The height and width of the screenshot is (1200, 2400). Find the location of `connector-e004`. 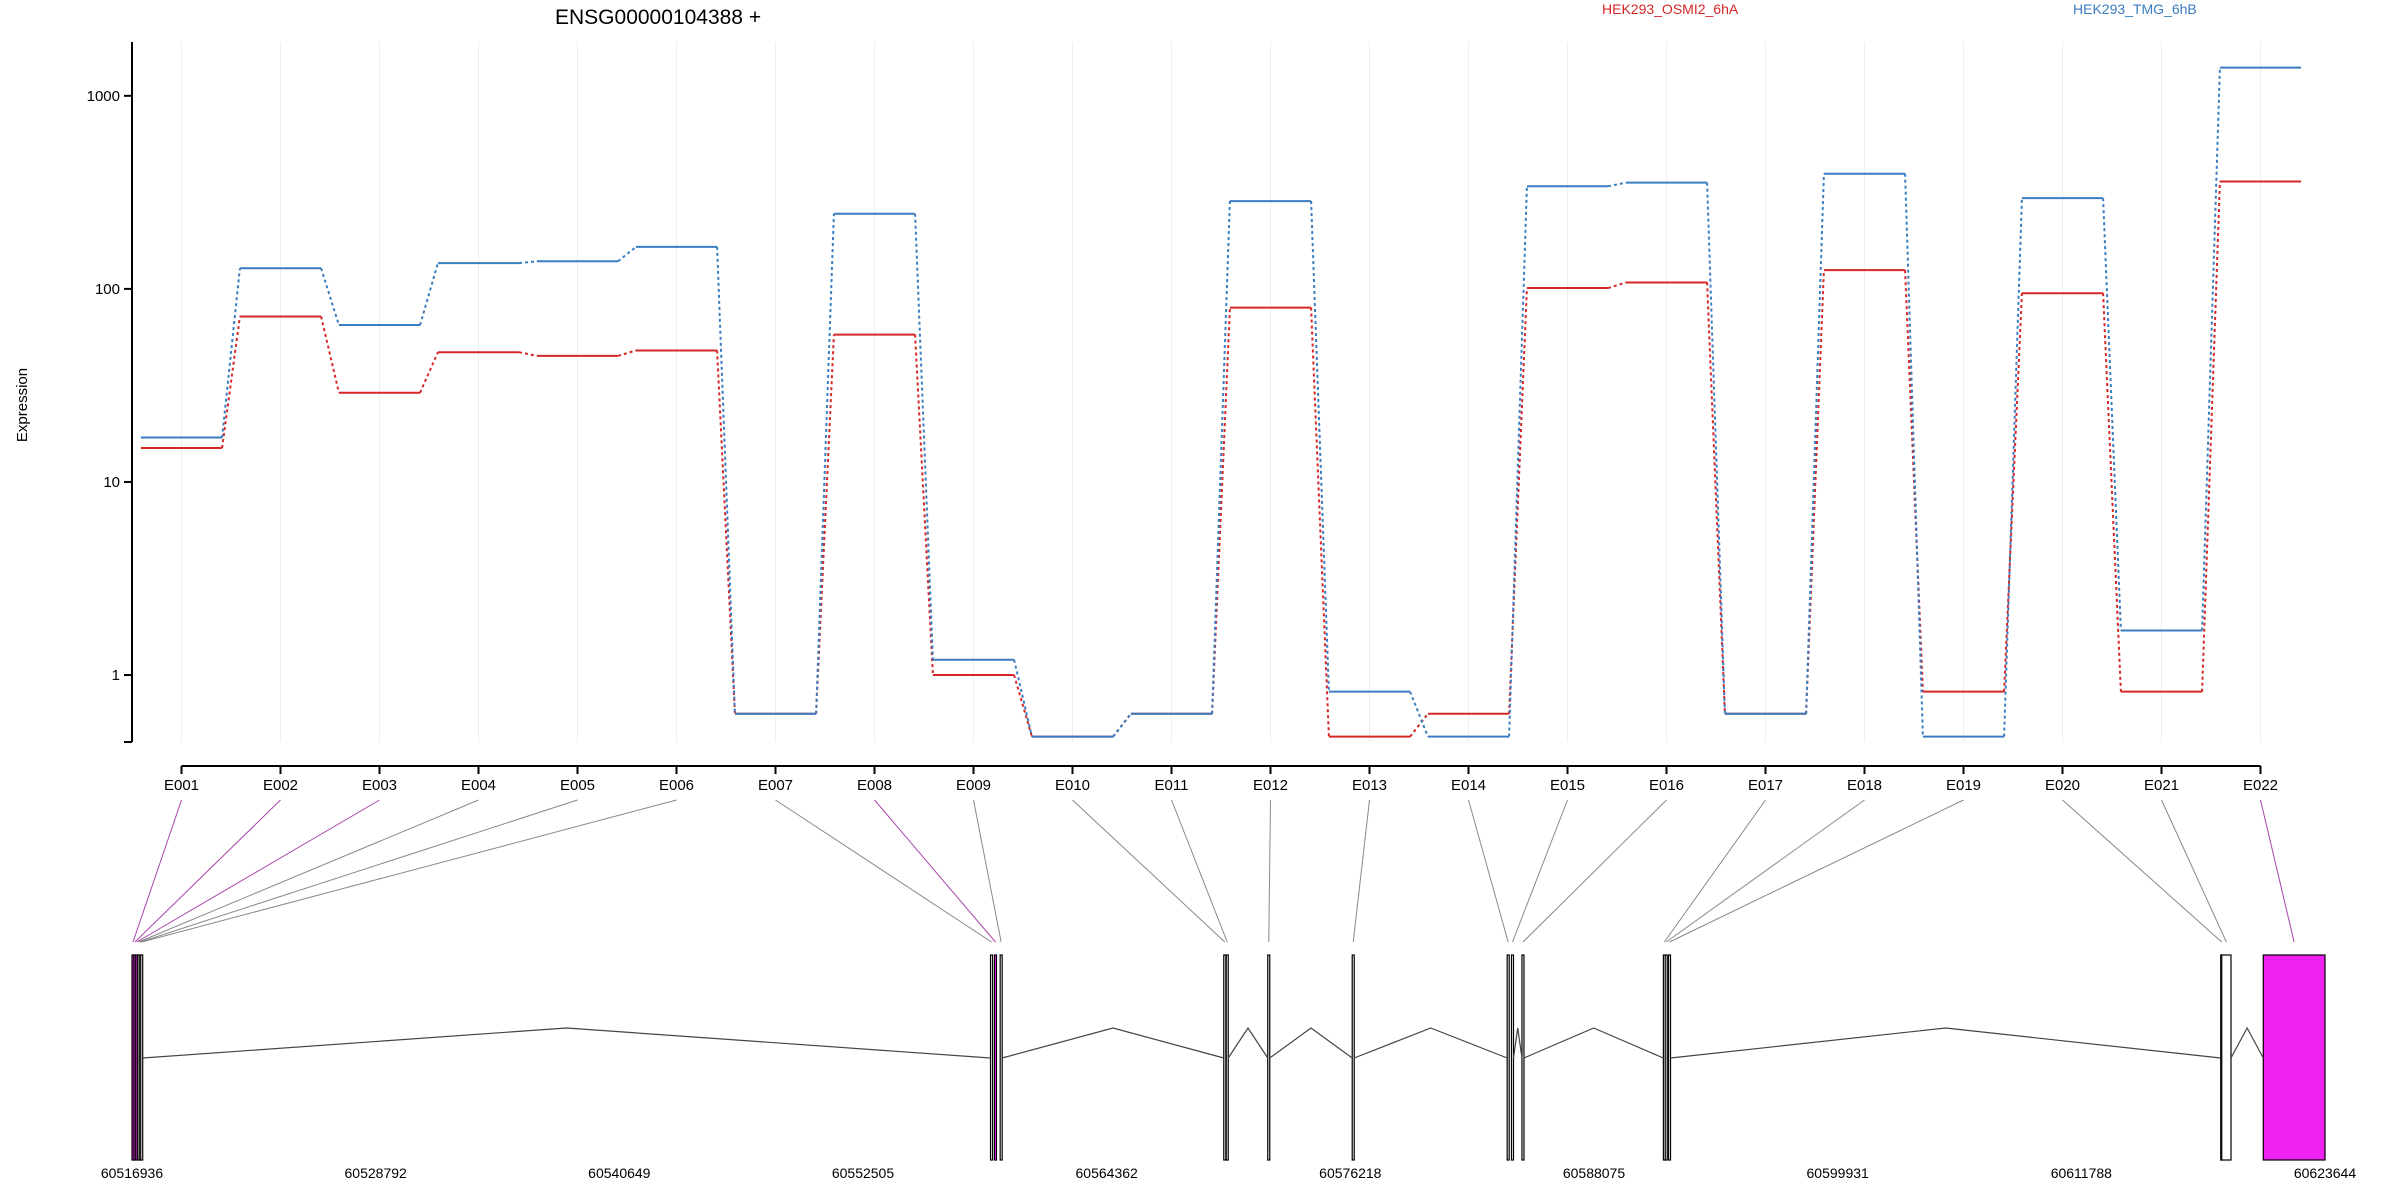

connector-e004 is located at coordinates (308, 871).